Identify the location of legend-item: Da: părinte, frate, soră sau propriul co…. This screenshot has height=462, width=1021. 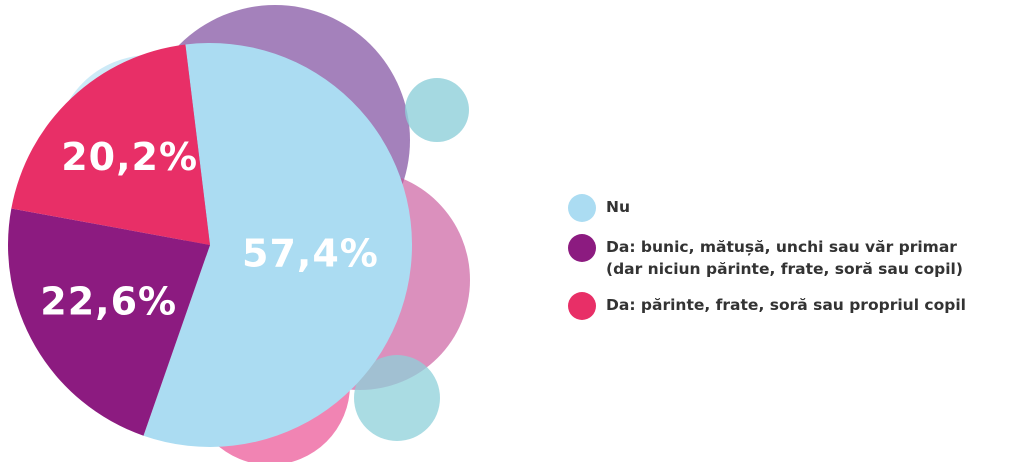
(793, 306).